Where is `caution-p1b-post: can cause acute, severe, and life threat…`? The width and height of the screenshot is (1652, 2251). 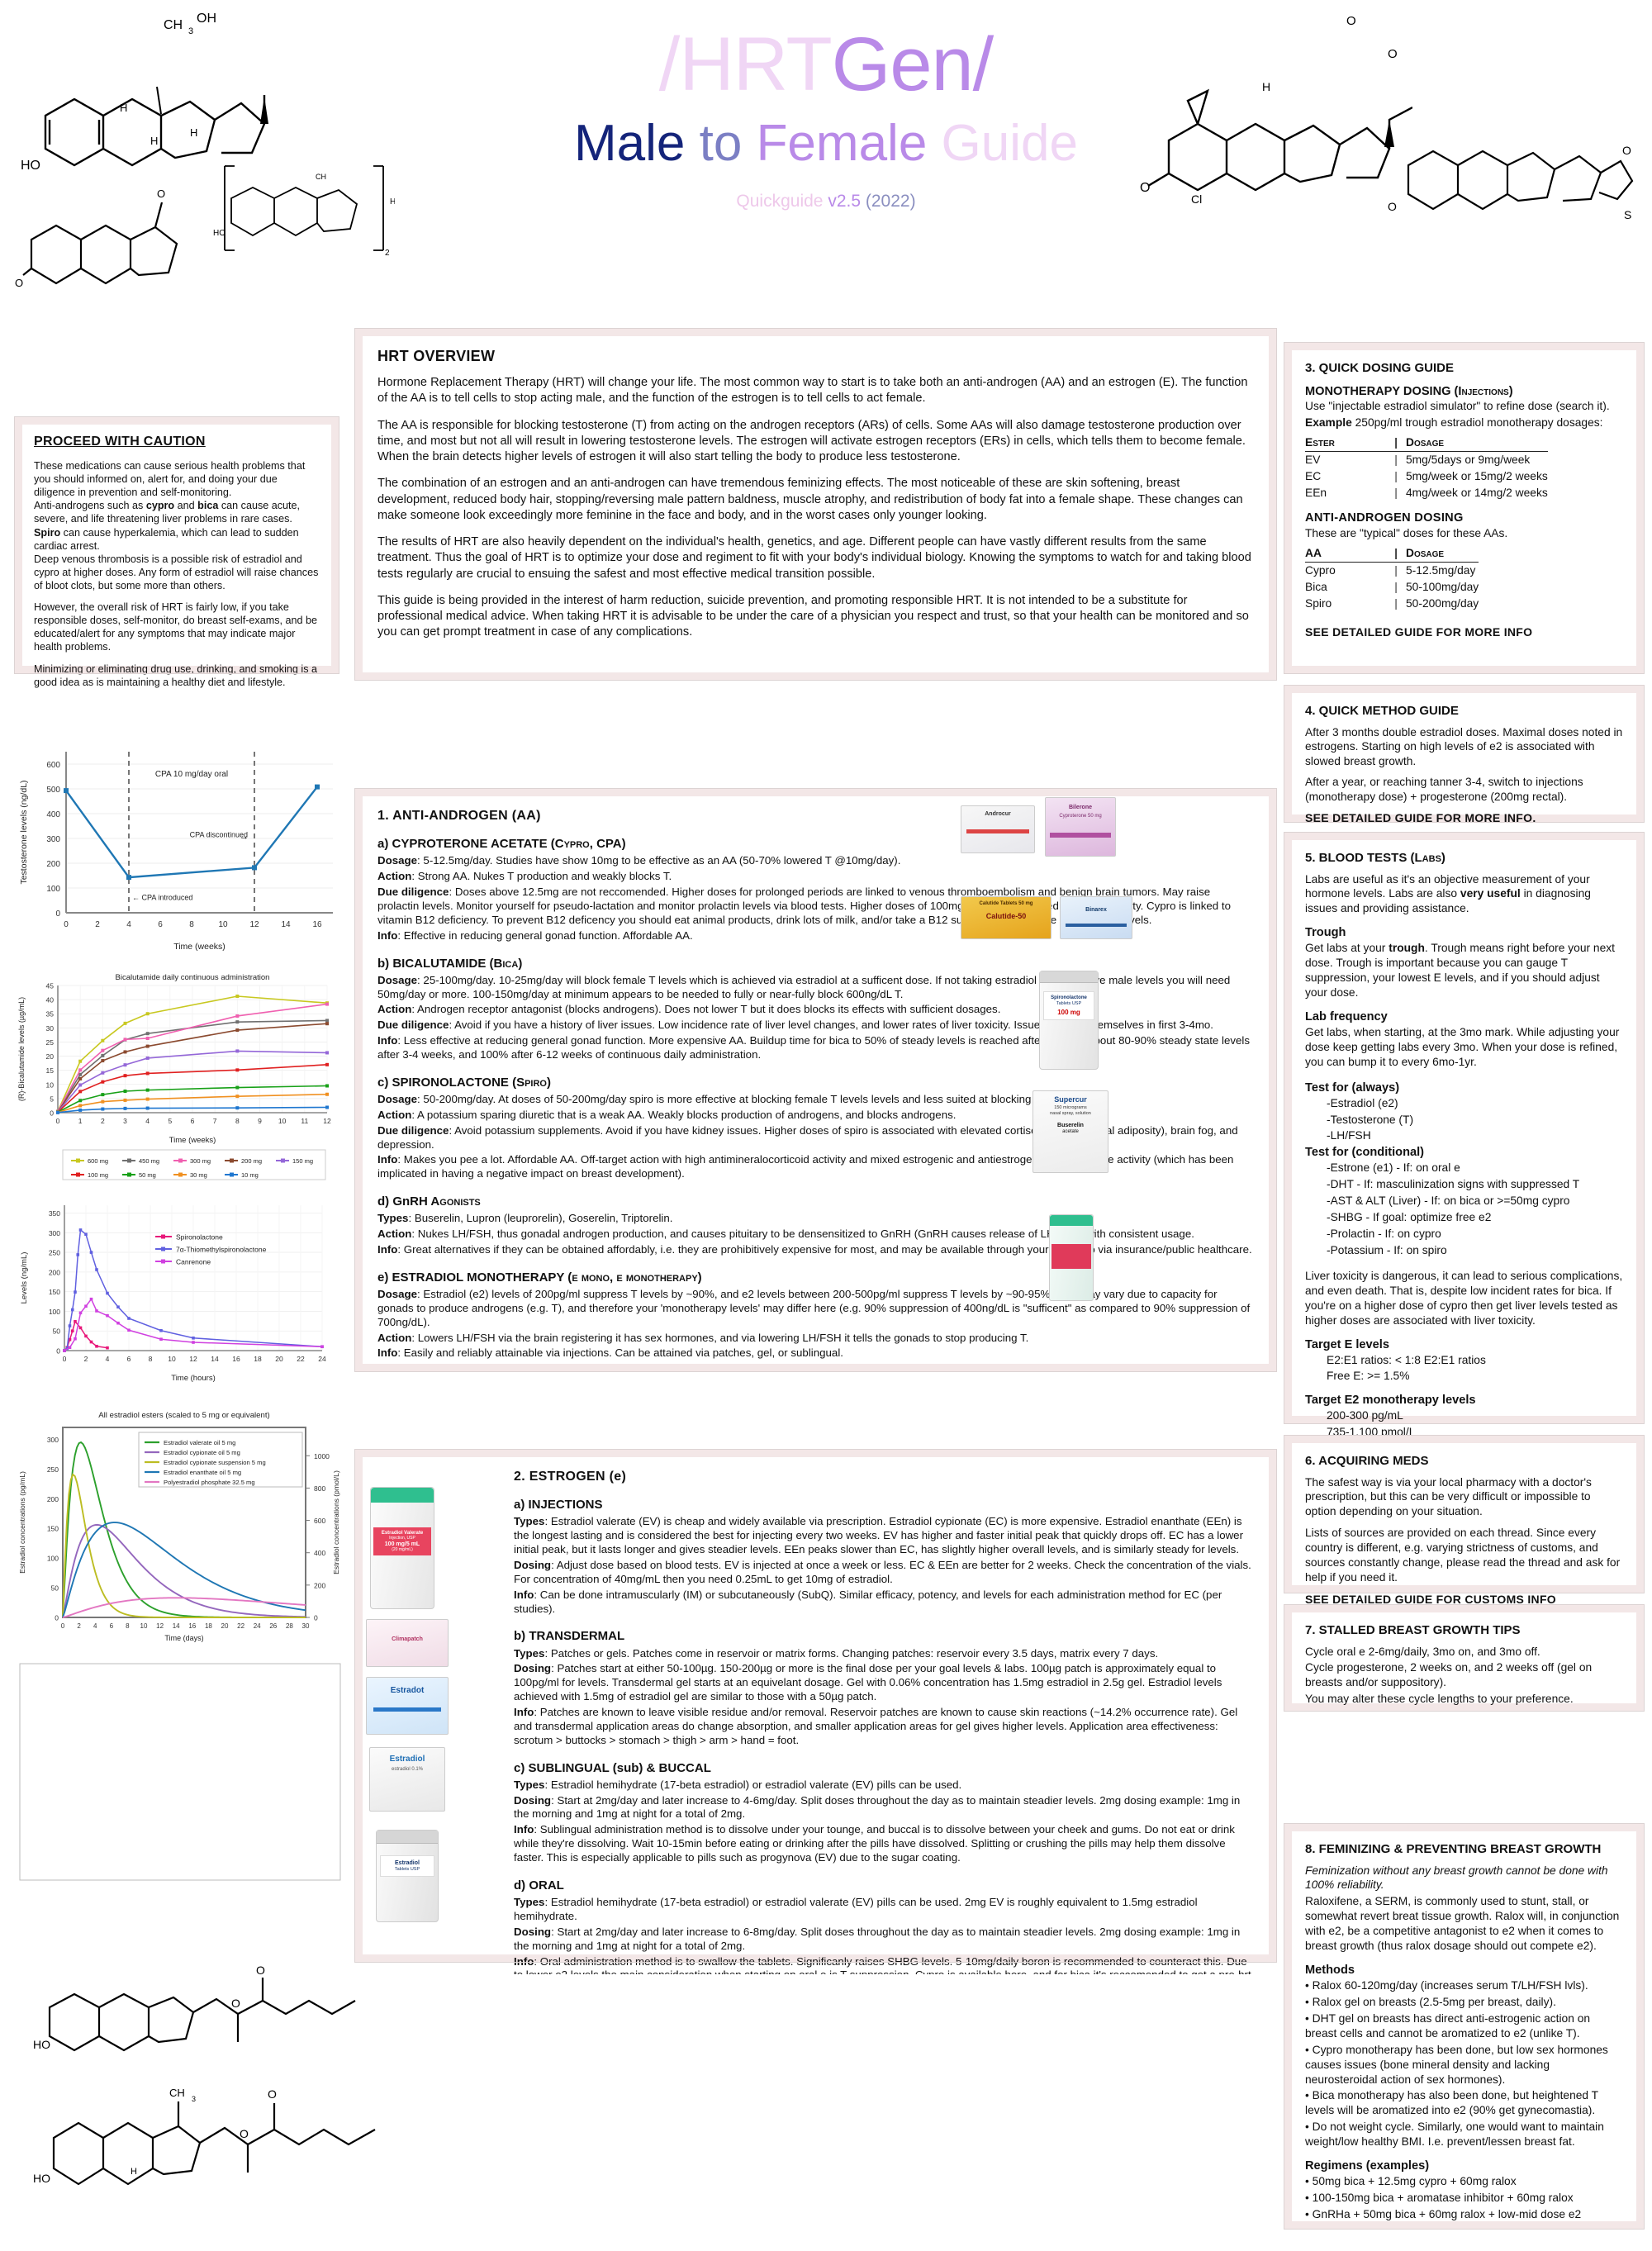
caution-p1b-post: can cause acute, severe, and life threat… is located at coordinates (167, 512).